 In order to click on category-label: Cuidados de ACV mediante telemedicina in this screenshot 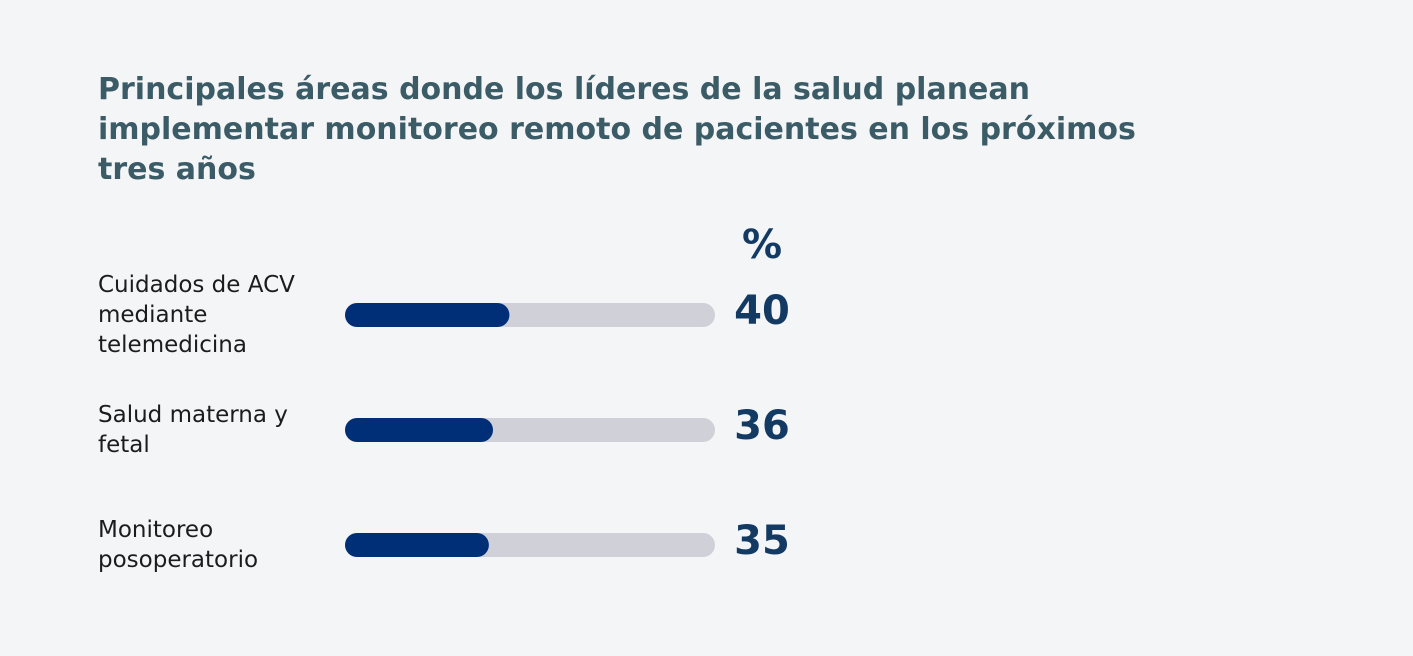, I will do `click(196, 315)`.